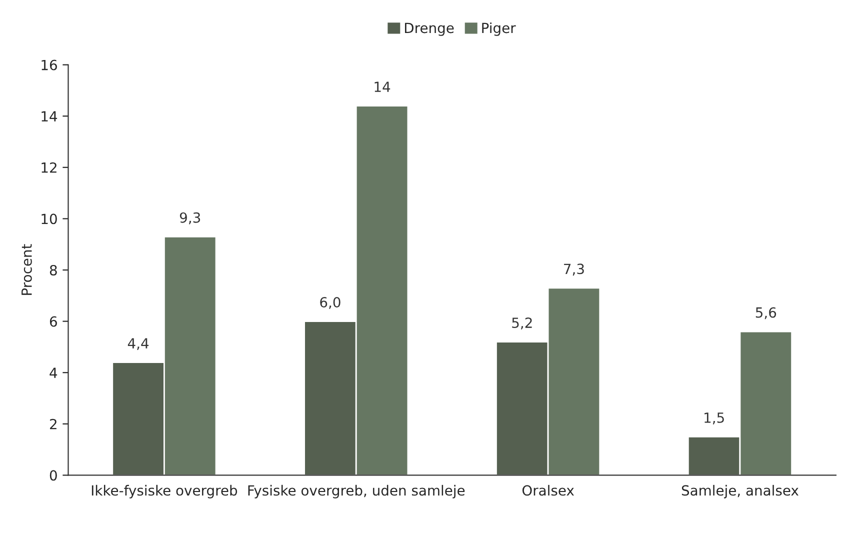 The image size is (853, 540). What do you see at coordinates (49, 167) in the screenshot?
I see `y-tick-label: 12` at bounding box center [49, 167].